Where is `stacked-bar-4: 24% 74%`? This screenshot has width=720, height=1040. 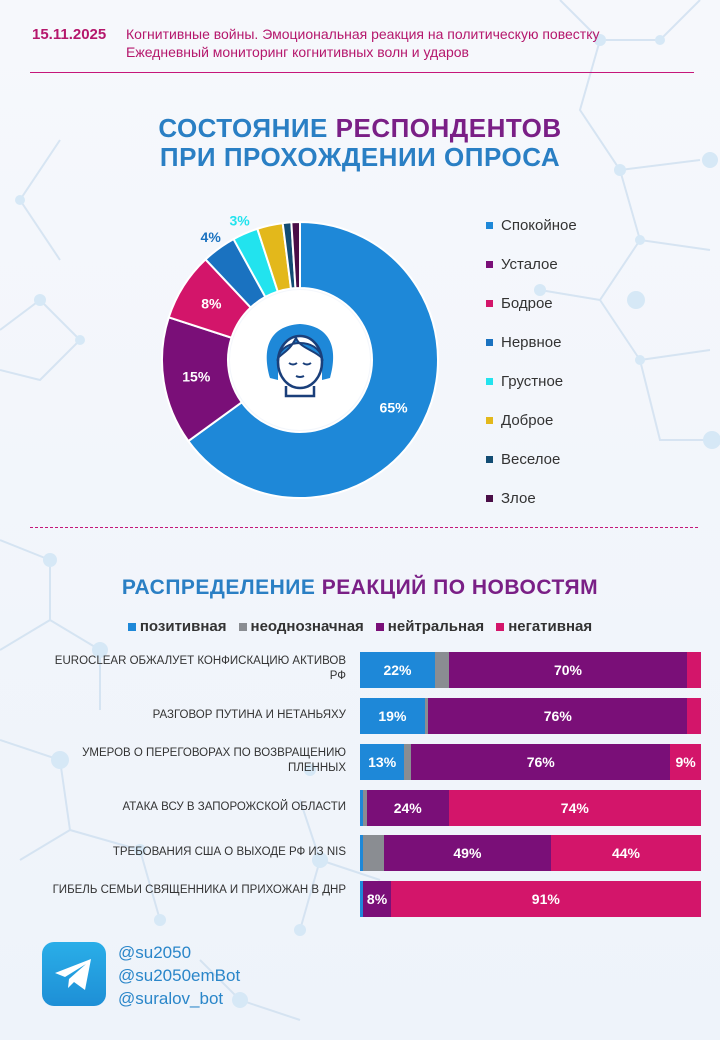
stacked-bar-4: 24% 74% is located at coordinates (530, 808).